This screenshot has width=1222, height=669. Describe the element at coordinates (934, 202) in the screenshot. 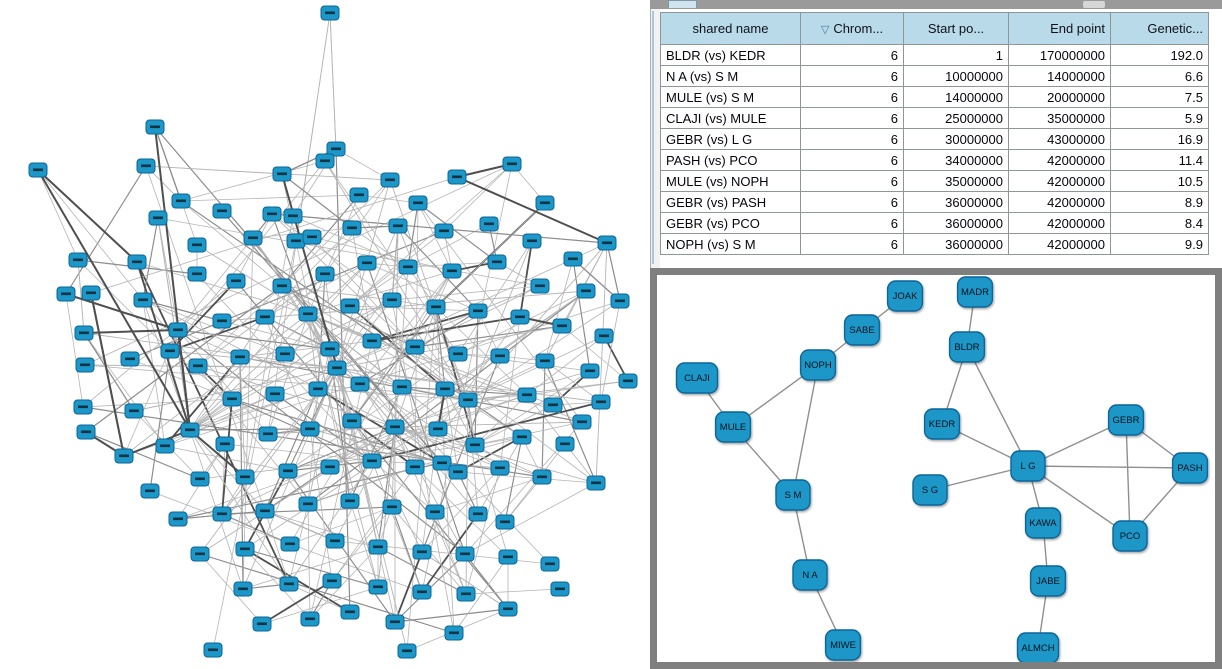

I see `table-row: GEBR (vs) PASH 6 36000000 42000000 8.9` at that location.